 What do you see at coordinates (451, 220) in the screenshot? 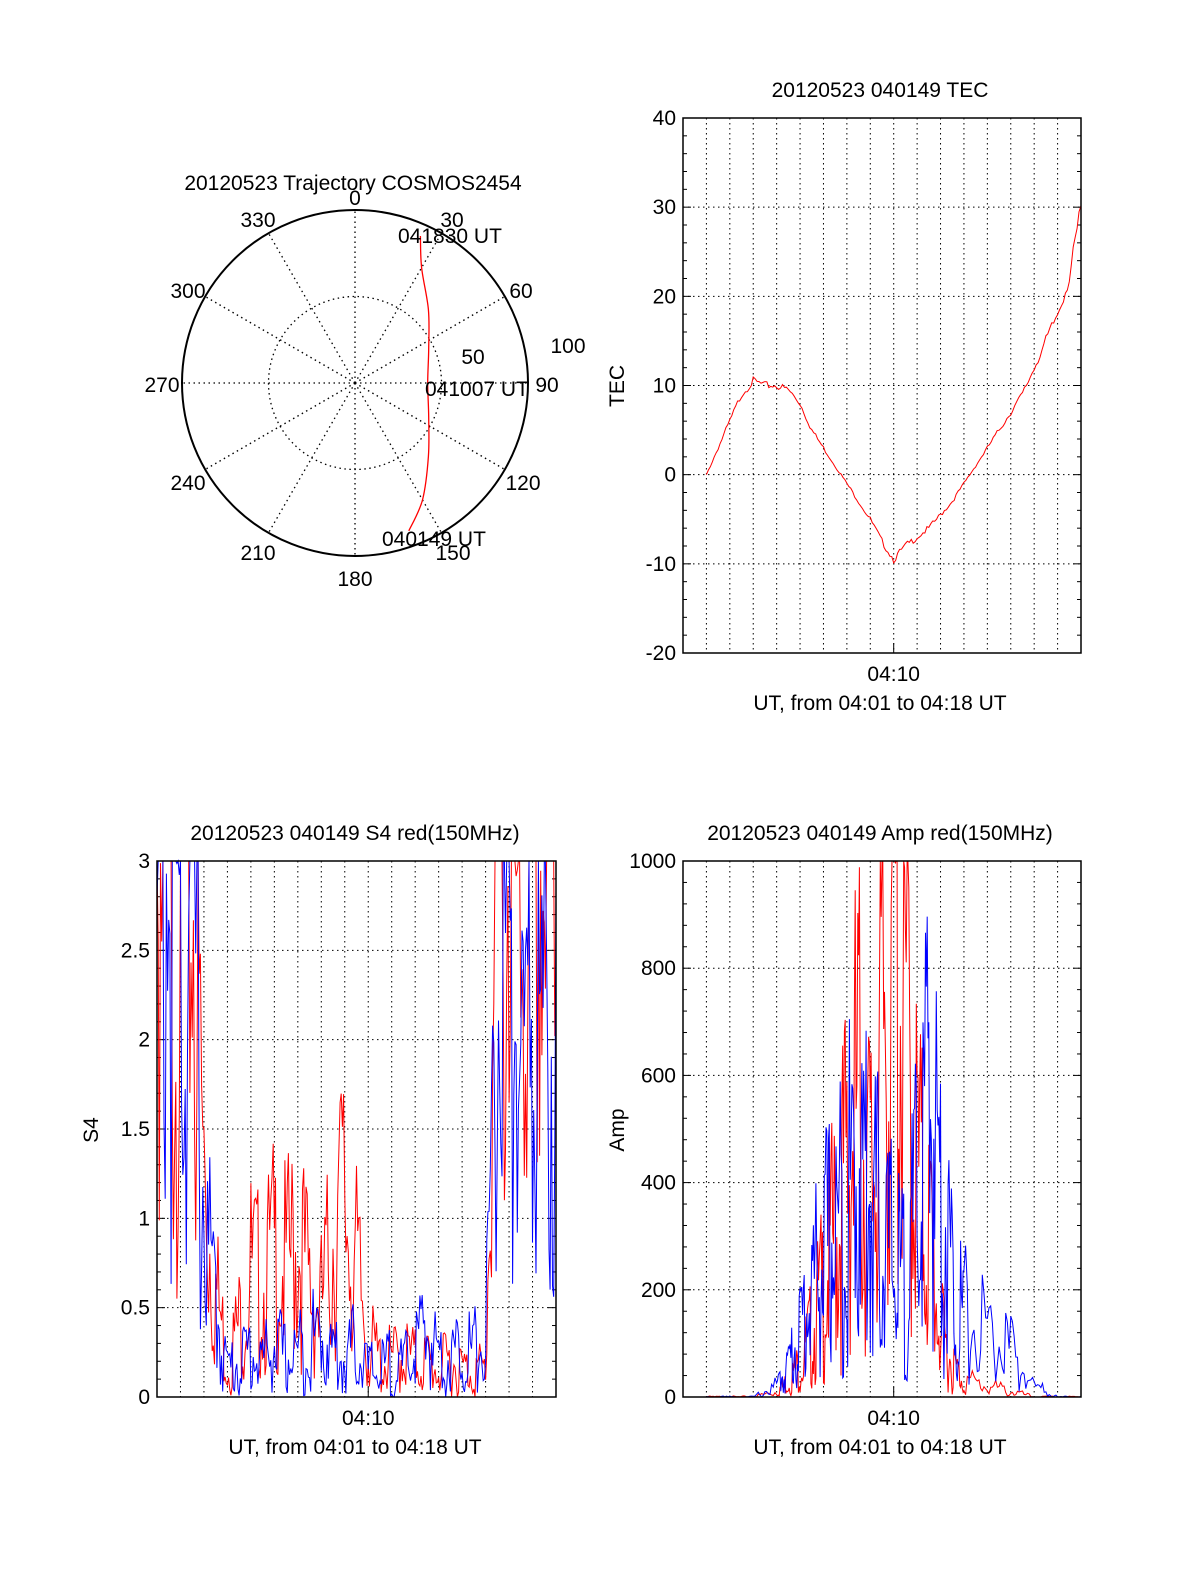
I see `polar-angle-tick-label: 30` at bounding box center [451, 220].